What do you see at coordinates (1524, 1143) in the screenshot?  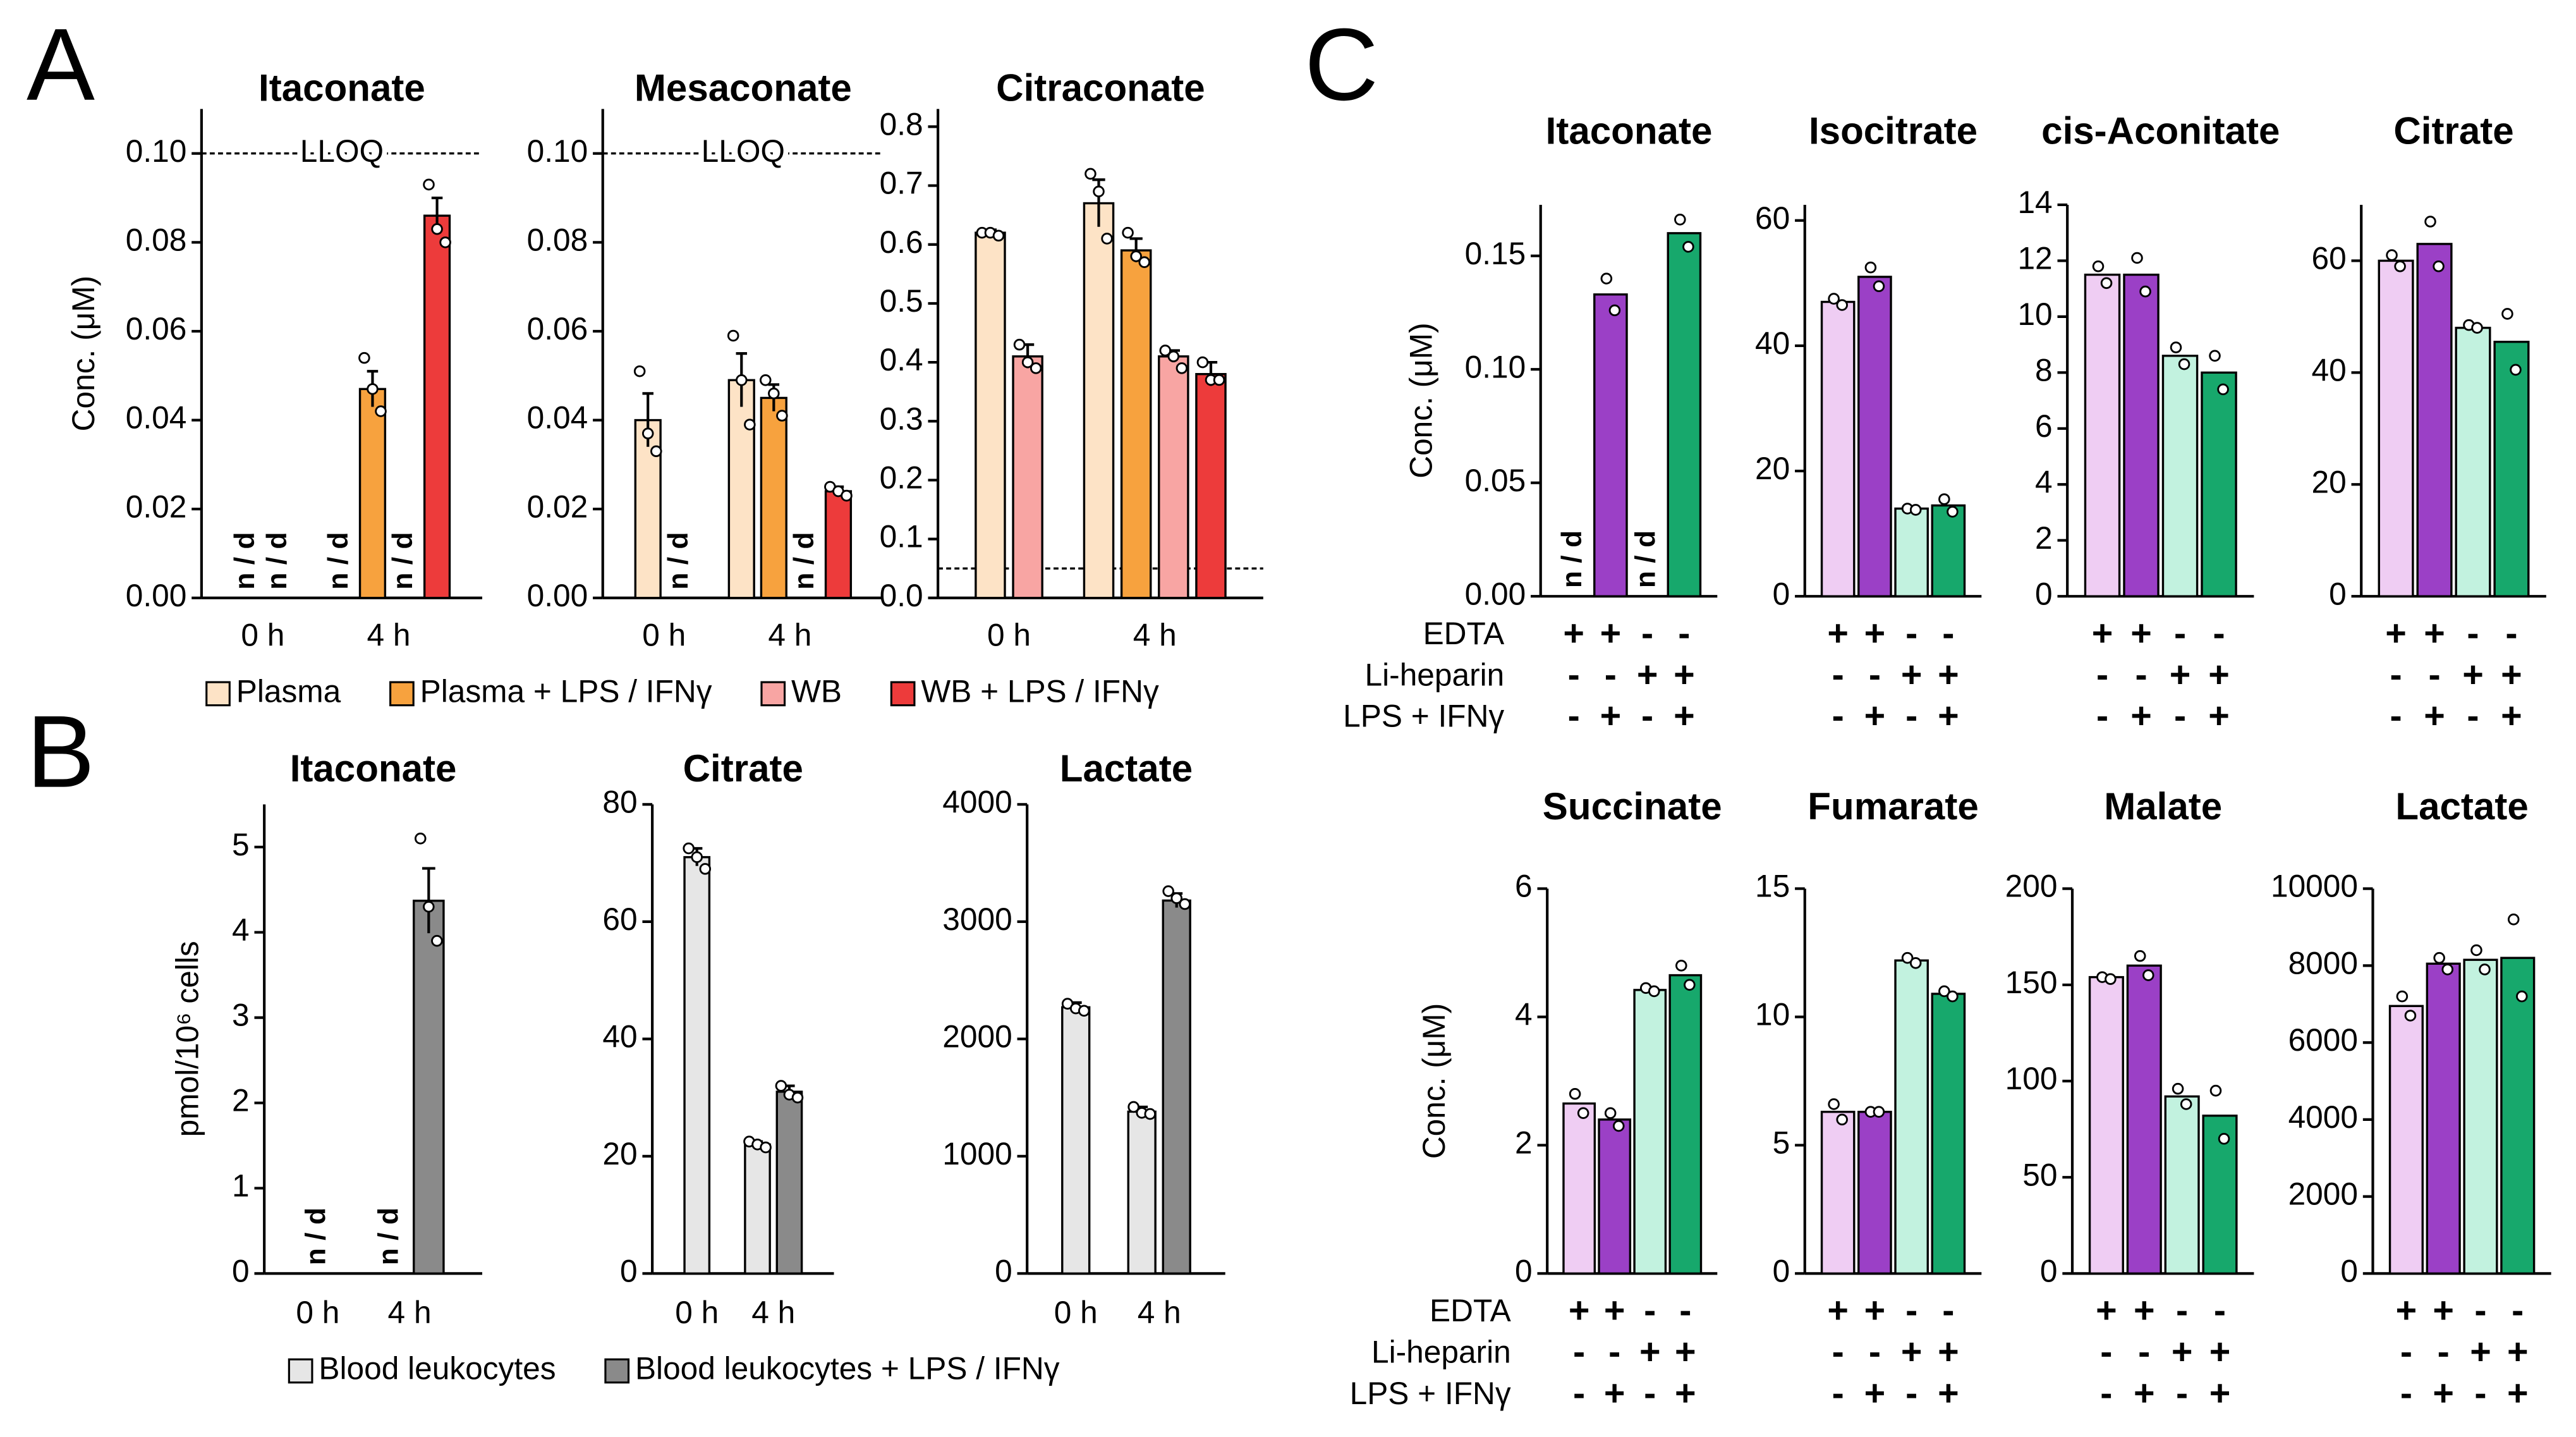 I see `y-tick-label: 2` at bounding box center [1524, 1143].